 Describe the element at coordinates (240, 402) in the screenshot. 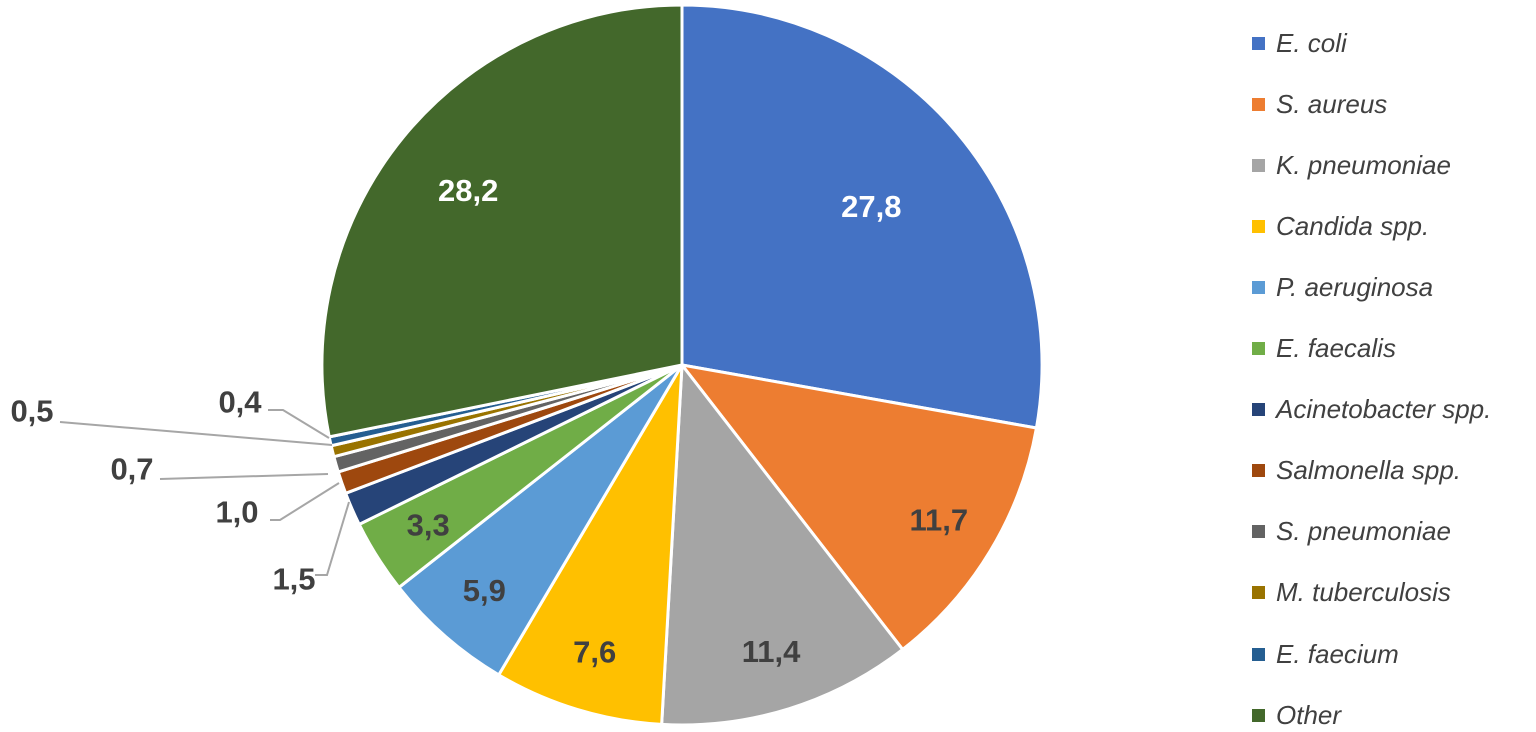

I see `data-label-e-faecium: 0,4` at that location.